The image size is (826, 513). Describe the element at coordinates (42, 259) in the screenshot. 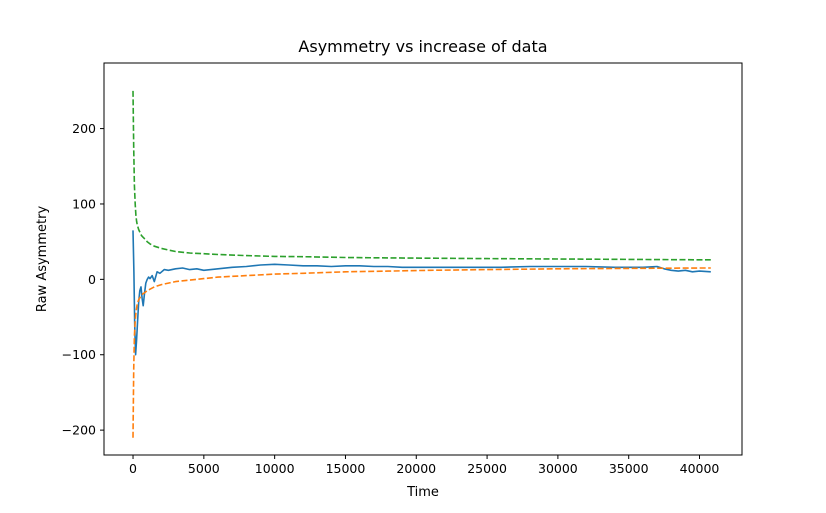

I see `y-axis-label: Raw Asymmetry` at that location.